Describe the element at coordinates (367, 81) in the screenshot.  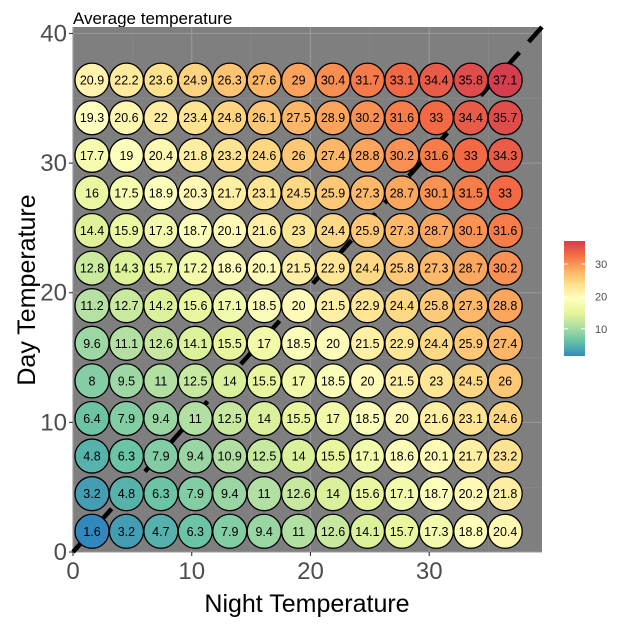
I see `bubble-label: 31.7` at that location.